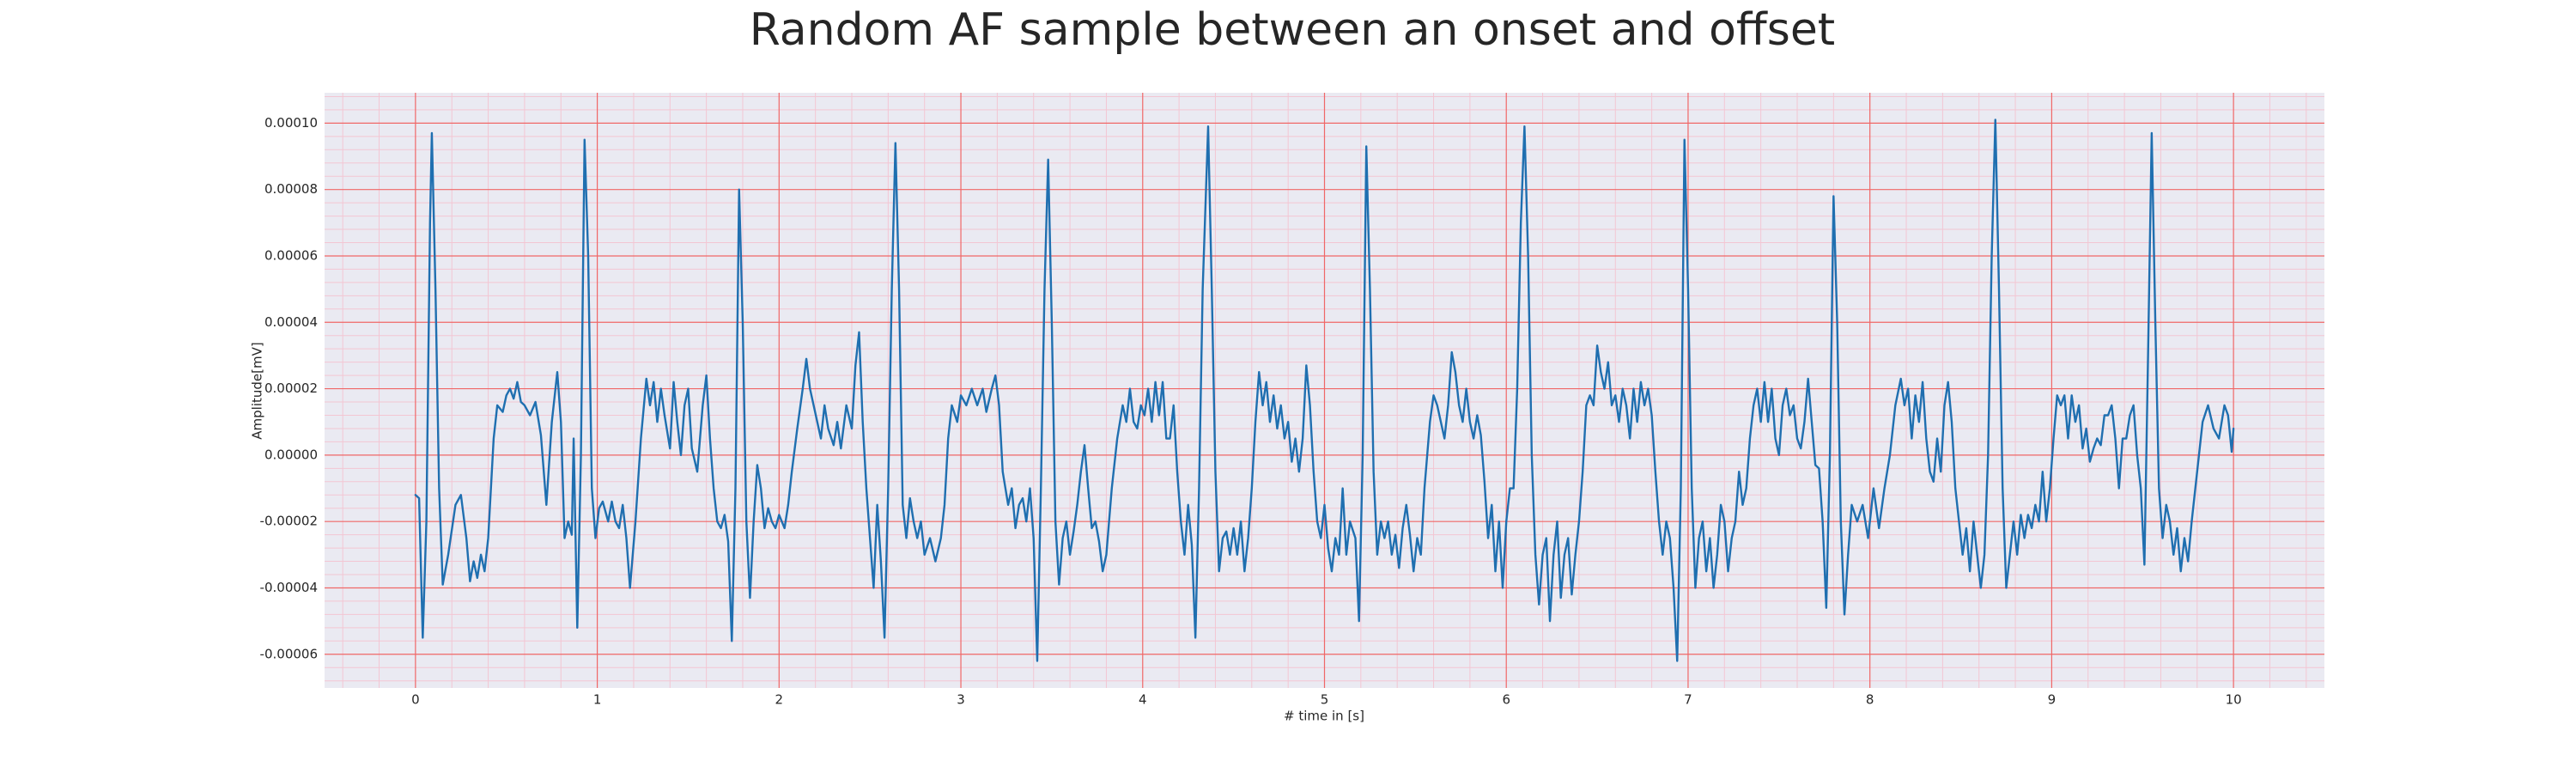  I want to click on y-tick-label: -0.00006, so click(289, 653).